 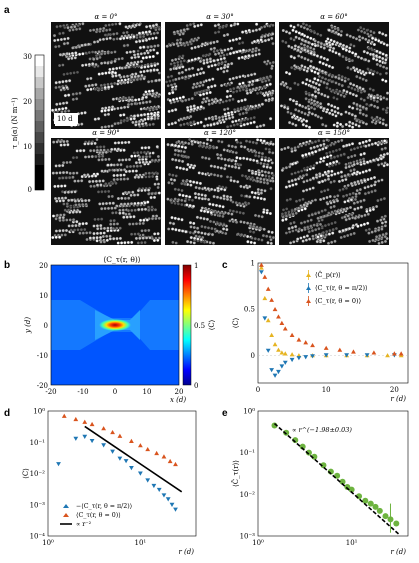 I want to click on b-ylabel: y (d), so click(x=28, y=325).